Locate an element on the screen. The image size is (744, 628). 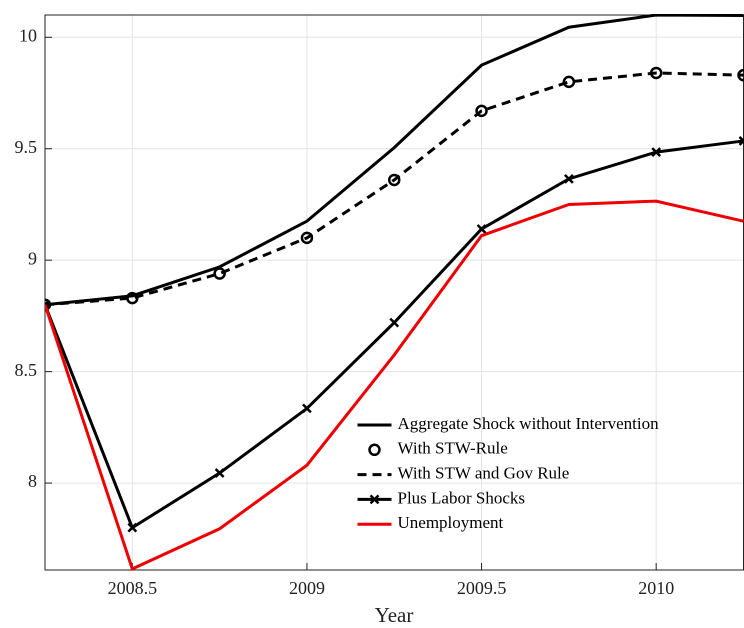
legend-label: With STW-Rule is located at coordinates (453, 448).